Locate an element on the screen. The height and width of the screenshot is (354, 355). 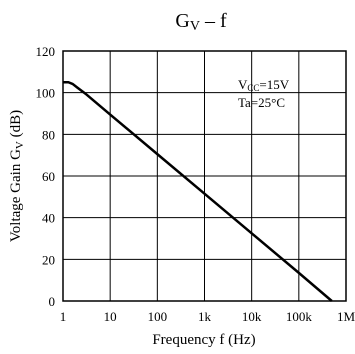
x-tick-label: 1k is located at coordinates (205, 316).